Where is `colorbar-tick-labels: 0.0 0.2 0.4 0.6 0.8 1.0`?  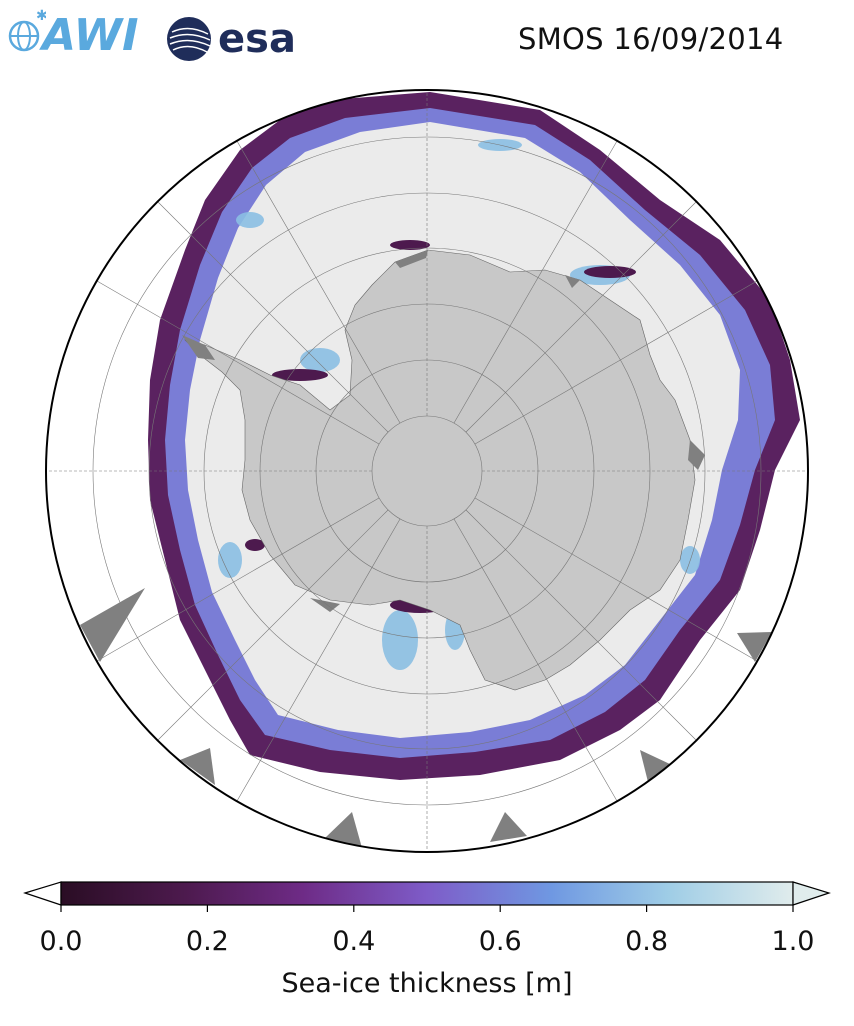 colorbar-tick-labels: 0.0 0.2 0.4 0.6 0.8 1.0 is located at coordinates (427, 941).